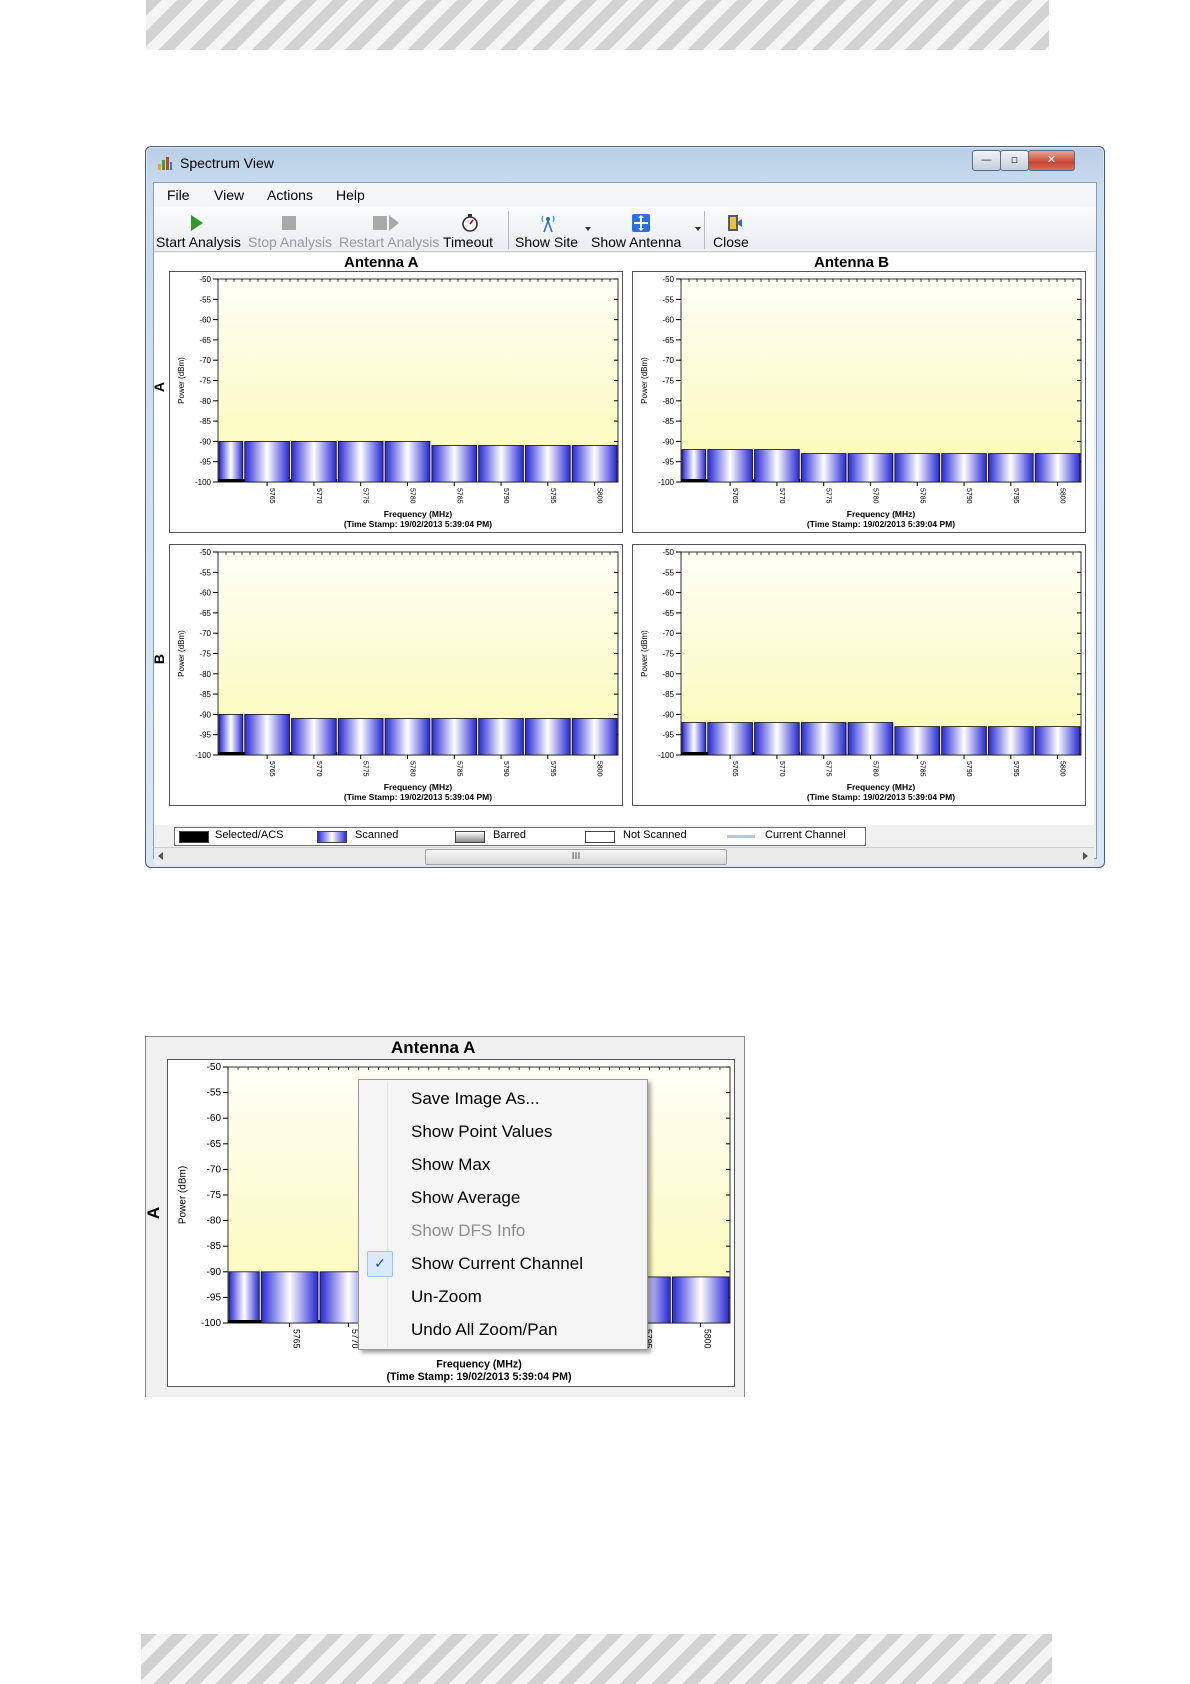 Image resolution: width=1190 pixels, height=1684 pixels. Describe the element at coordinates (503, 1164) in the screenshot. I see `menu-item-show-max: Show Max` at that location.